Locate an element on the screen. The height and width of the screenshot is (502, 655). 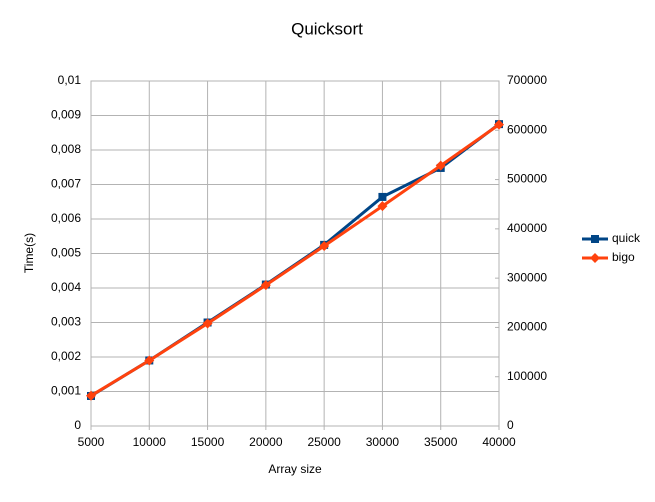
y-tick-label: 0,001 is located at coordinates (66, 391).